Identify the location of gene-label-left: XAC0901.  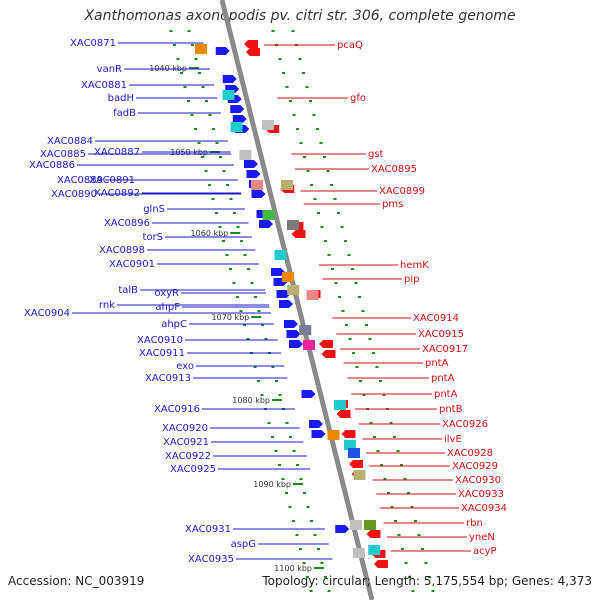
(132, 264).